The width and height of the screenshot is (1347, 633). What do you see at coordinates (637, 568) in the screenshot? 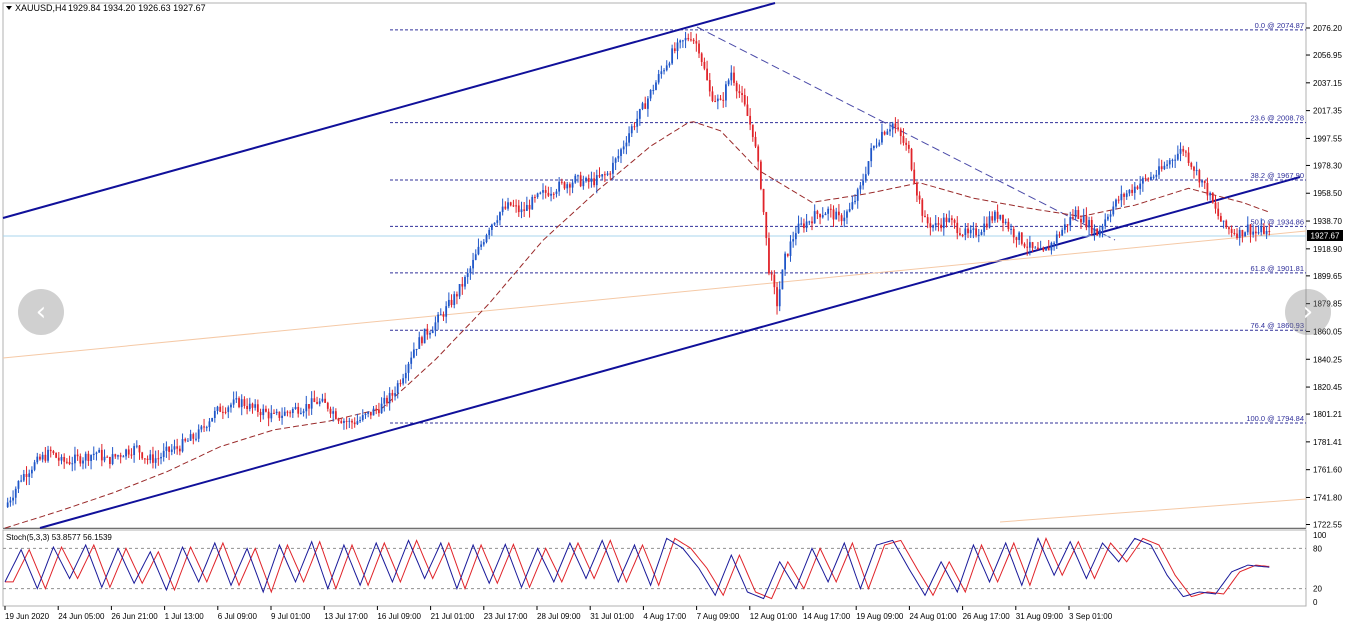
I see `stoch-main-line` at bounding box center [637, 568].